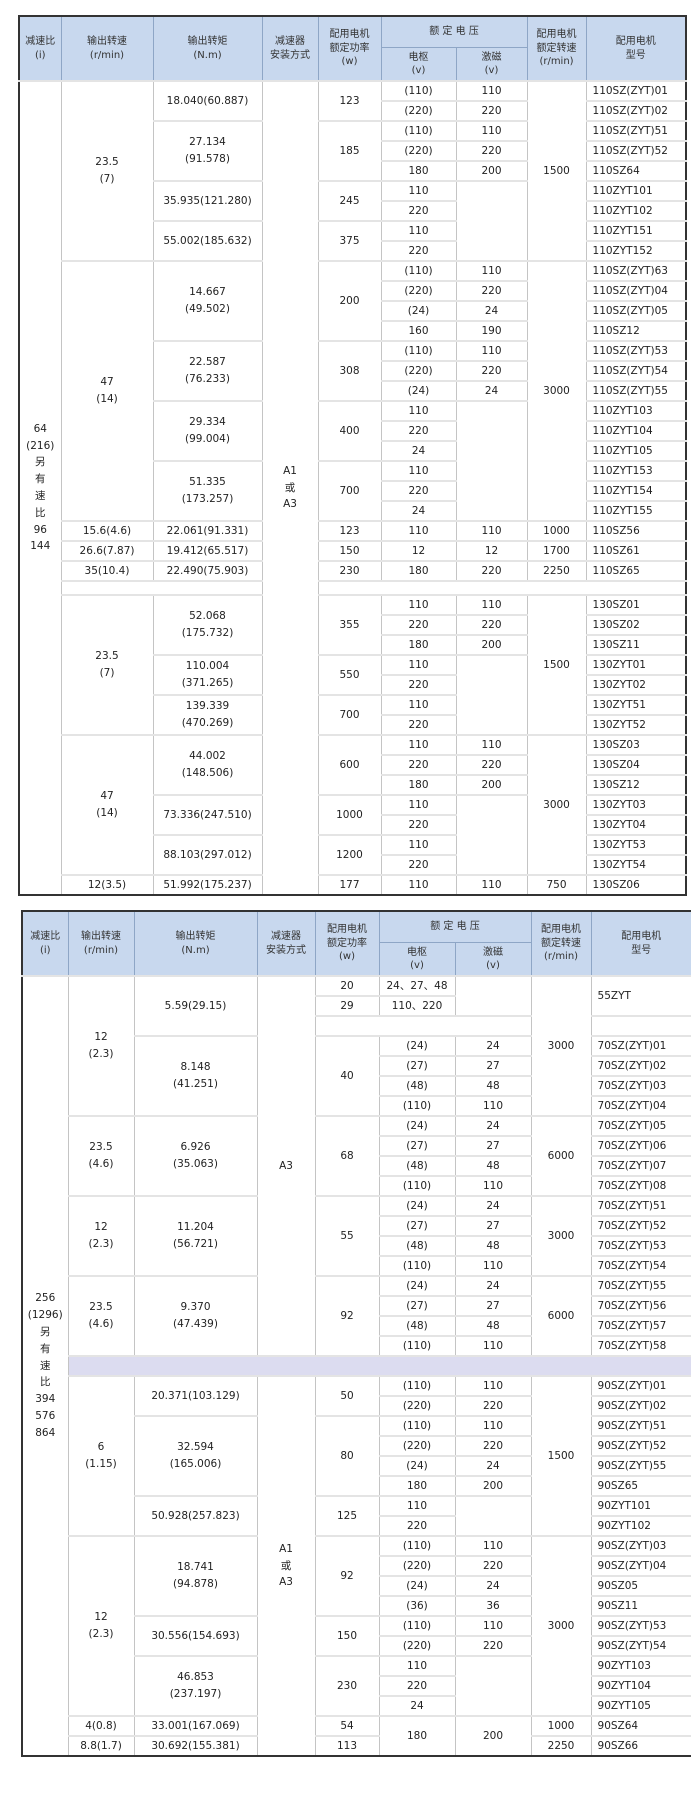  What do you see at coordinates (561, 1046) in the screenshot?
I see `cell-motor-rpm: 3000` at bounding box center [561, 1046].